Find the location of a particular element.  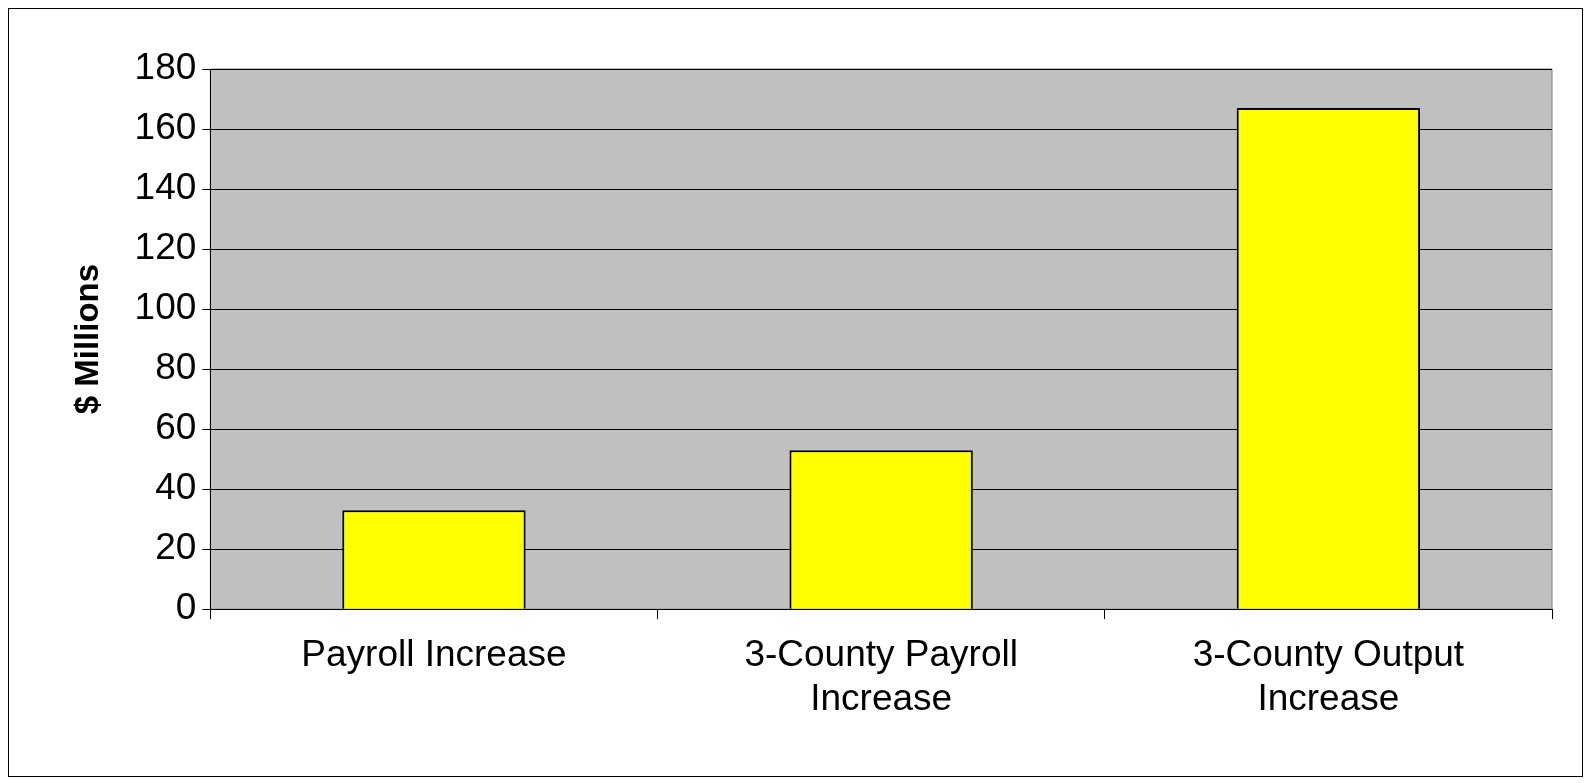

x-tick-label: Payroll Increase is located at coordinates (434, 653).